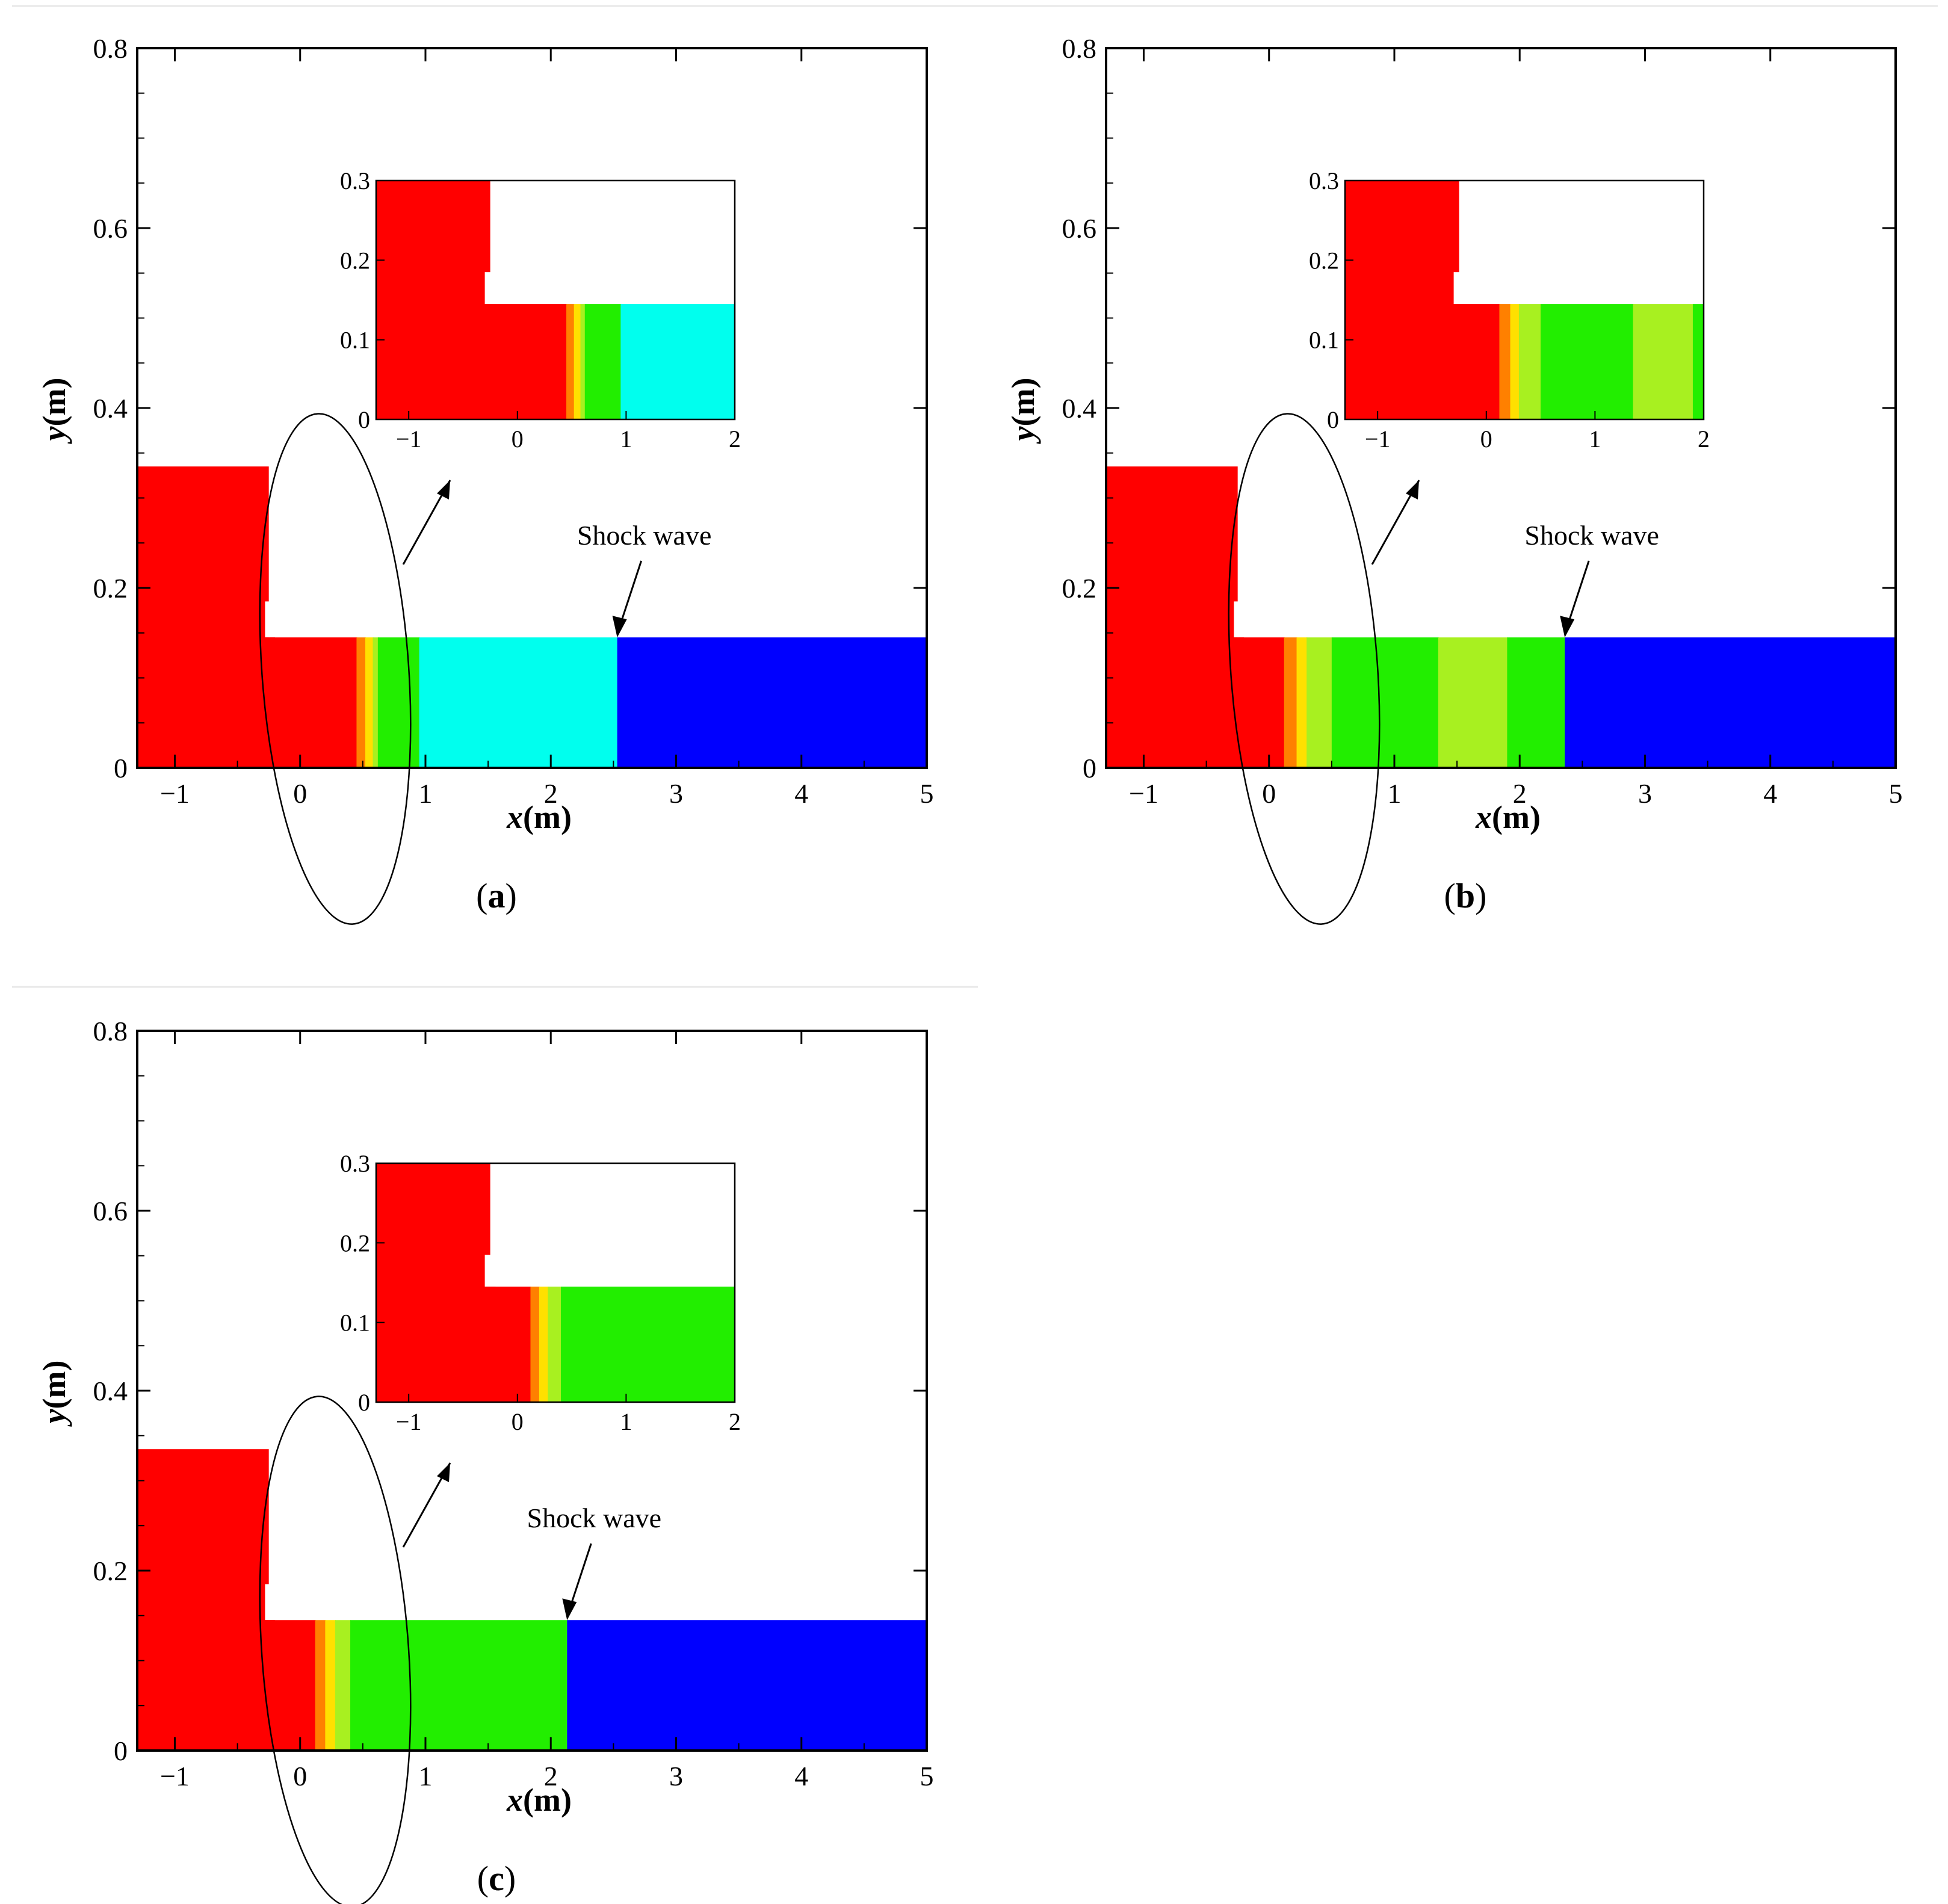  I want to click on panel-label: (a), so click(496, 896).